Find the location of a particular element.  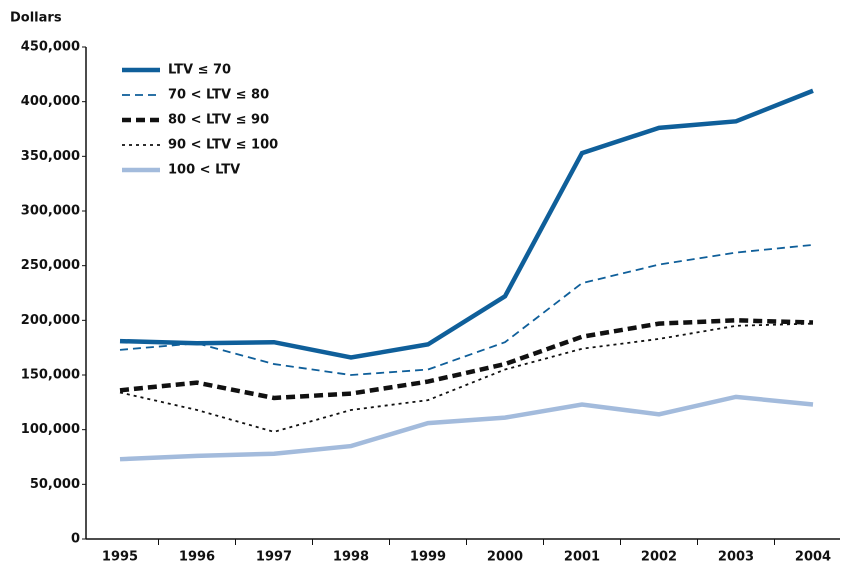

x-tick-label: 2000 is located at coordinates (505, 557).